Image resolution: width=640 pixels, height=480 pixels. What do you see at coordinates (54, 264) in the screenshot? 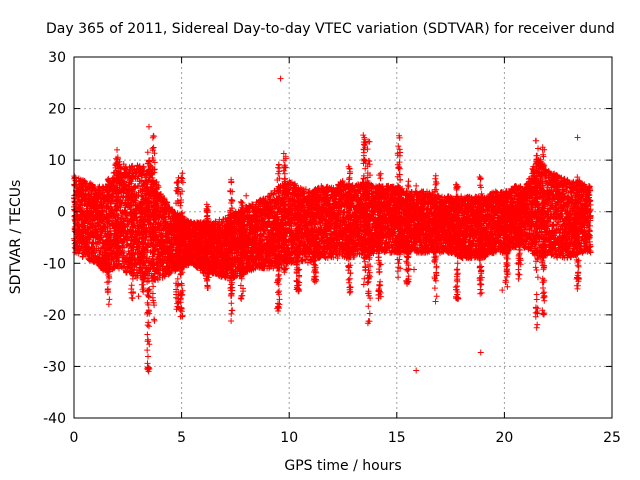
I see `y-tick-label: -10` at bounding box center [54, 264].